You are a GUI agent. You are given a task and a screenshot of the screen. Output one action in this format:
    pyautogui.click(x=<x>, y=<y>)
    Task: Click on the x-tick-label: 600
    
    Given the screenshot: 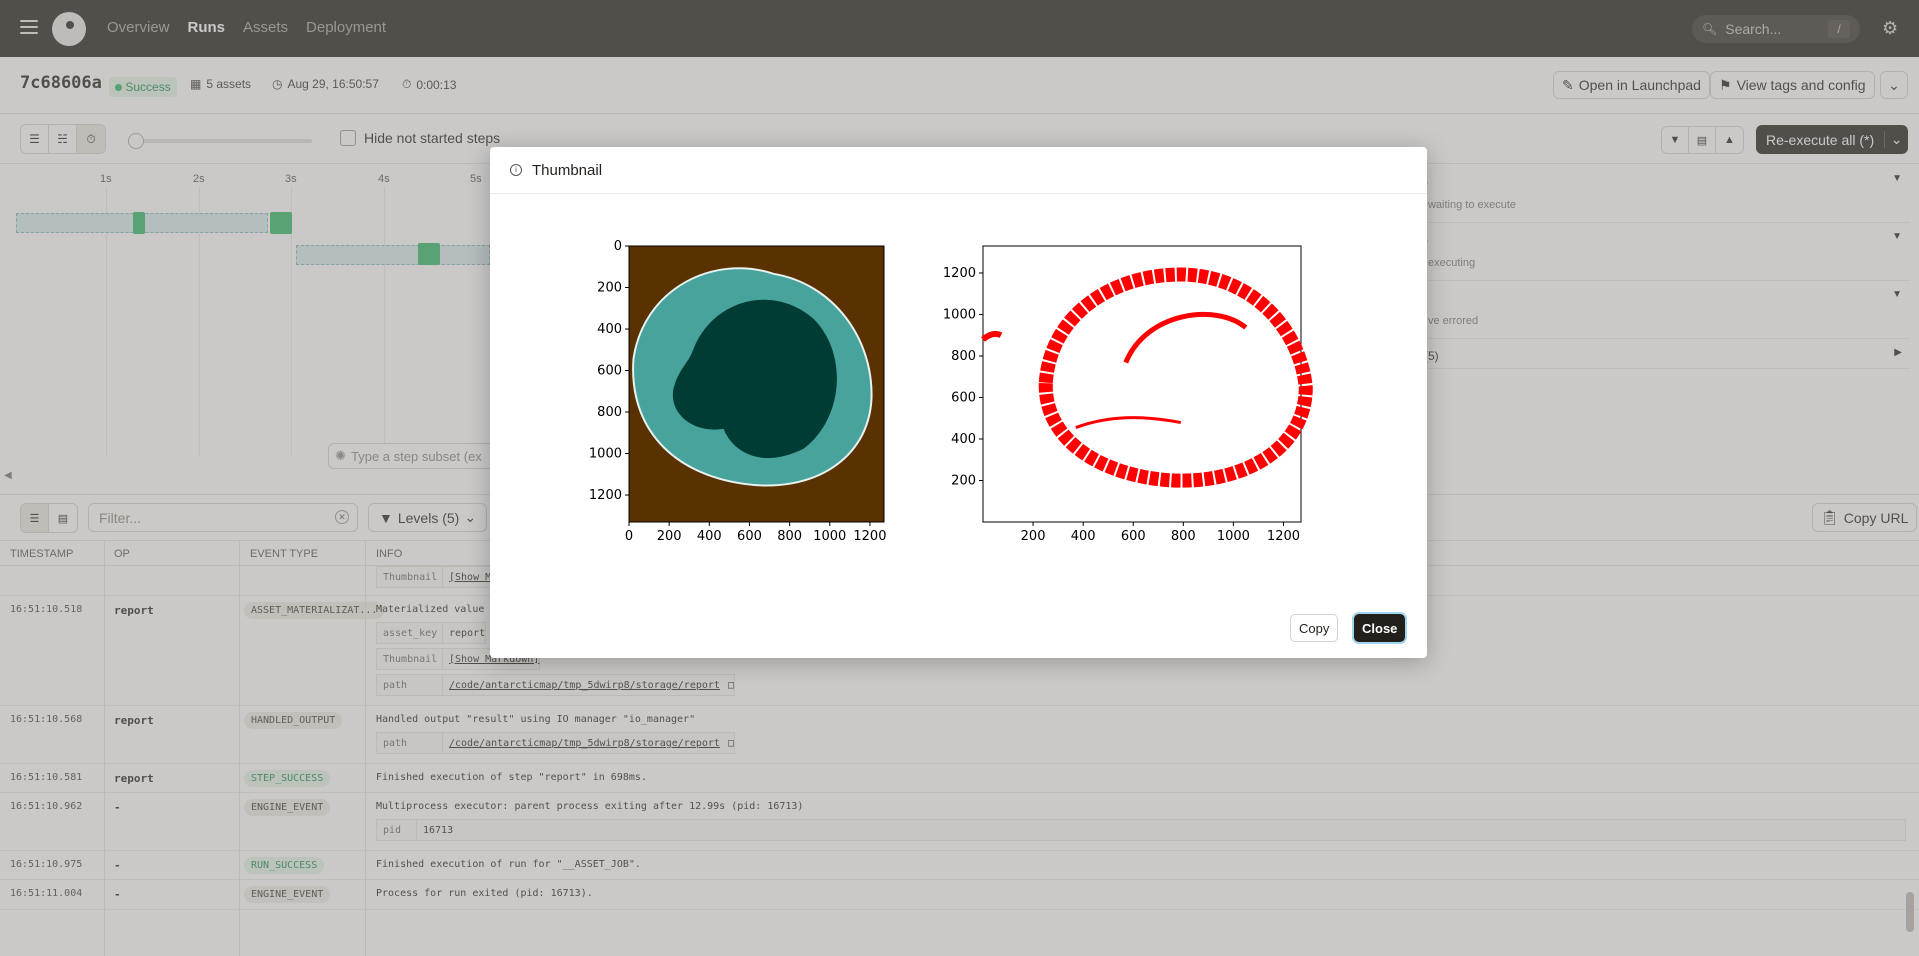 What is the action you would take?
    pyautogui.click(x=1133, y=536)
    